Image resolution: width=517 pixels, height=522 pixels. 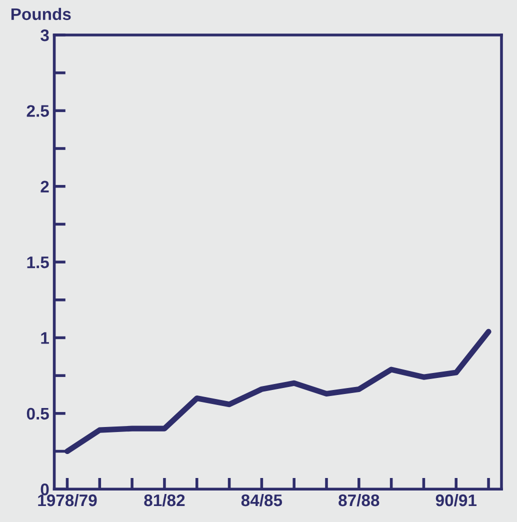 What do you see at coordinates (37, 111) in the screenshot?
I see `y-tick-label: 2.5` at bounding box center [37, 111].